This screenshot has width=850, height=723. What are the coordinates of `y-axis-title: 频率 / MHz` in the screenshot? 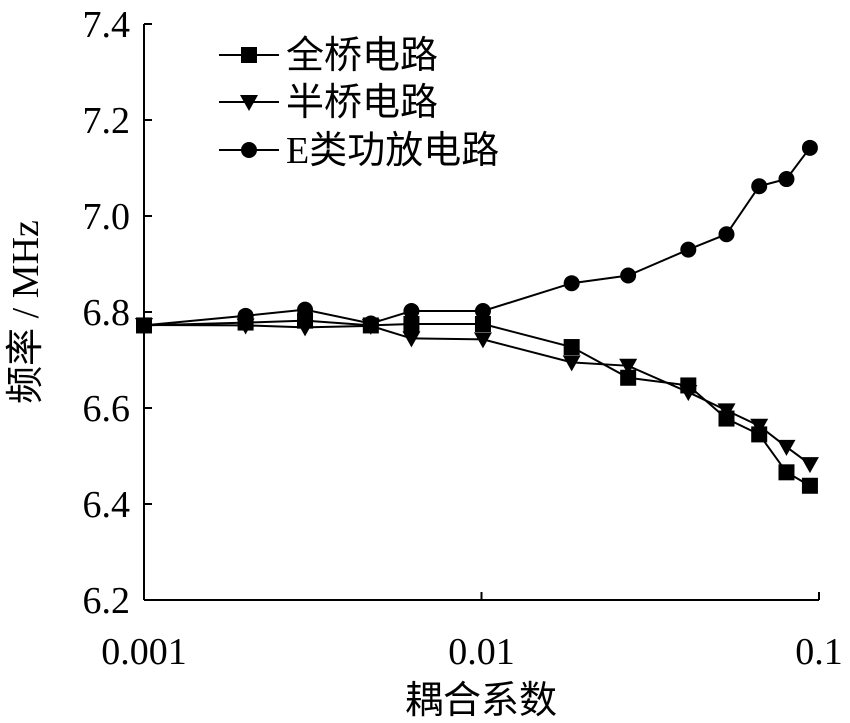 It's located at (26, 312).